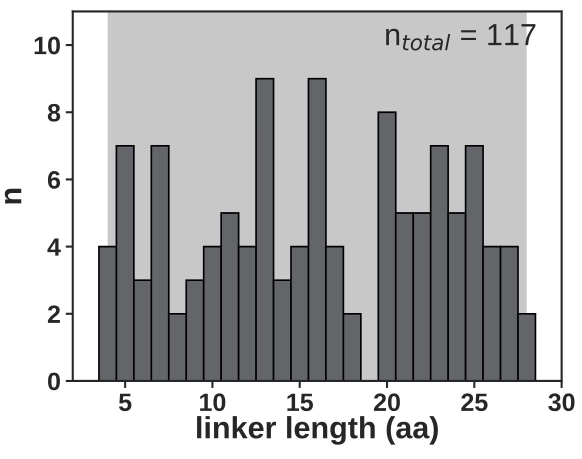 The width and height of the screenshot is (582, 459). What do you see at coordinates (54, 180) in the screenshot?
I see `y-tick-label: 6` at bounding box center [54, 180].